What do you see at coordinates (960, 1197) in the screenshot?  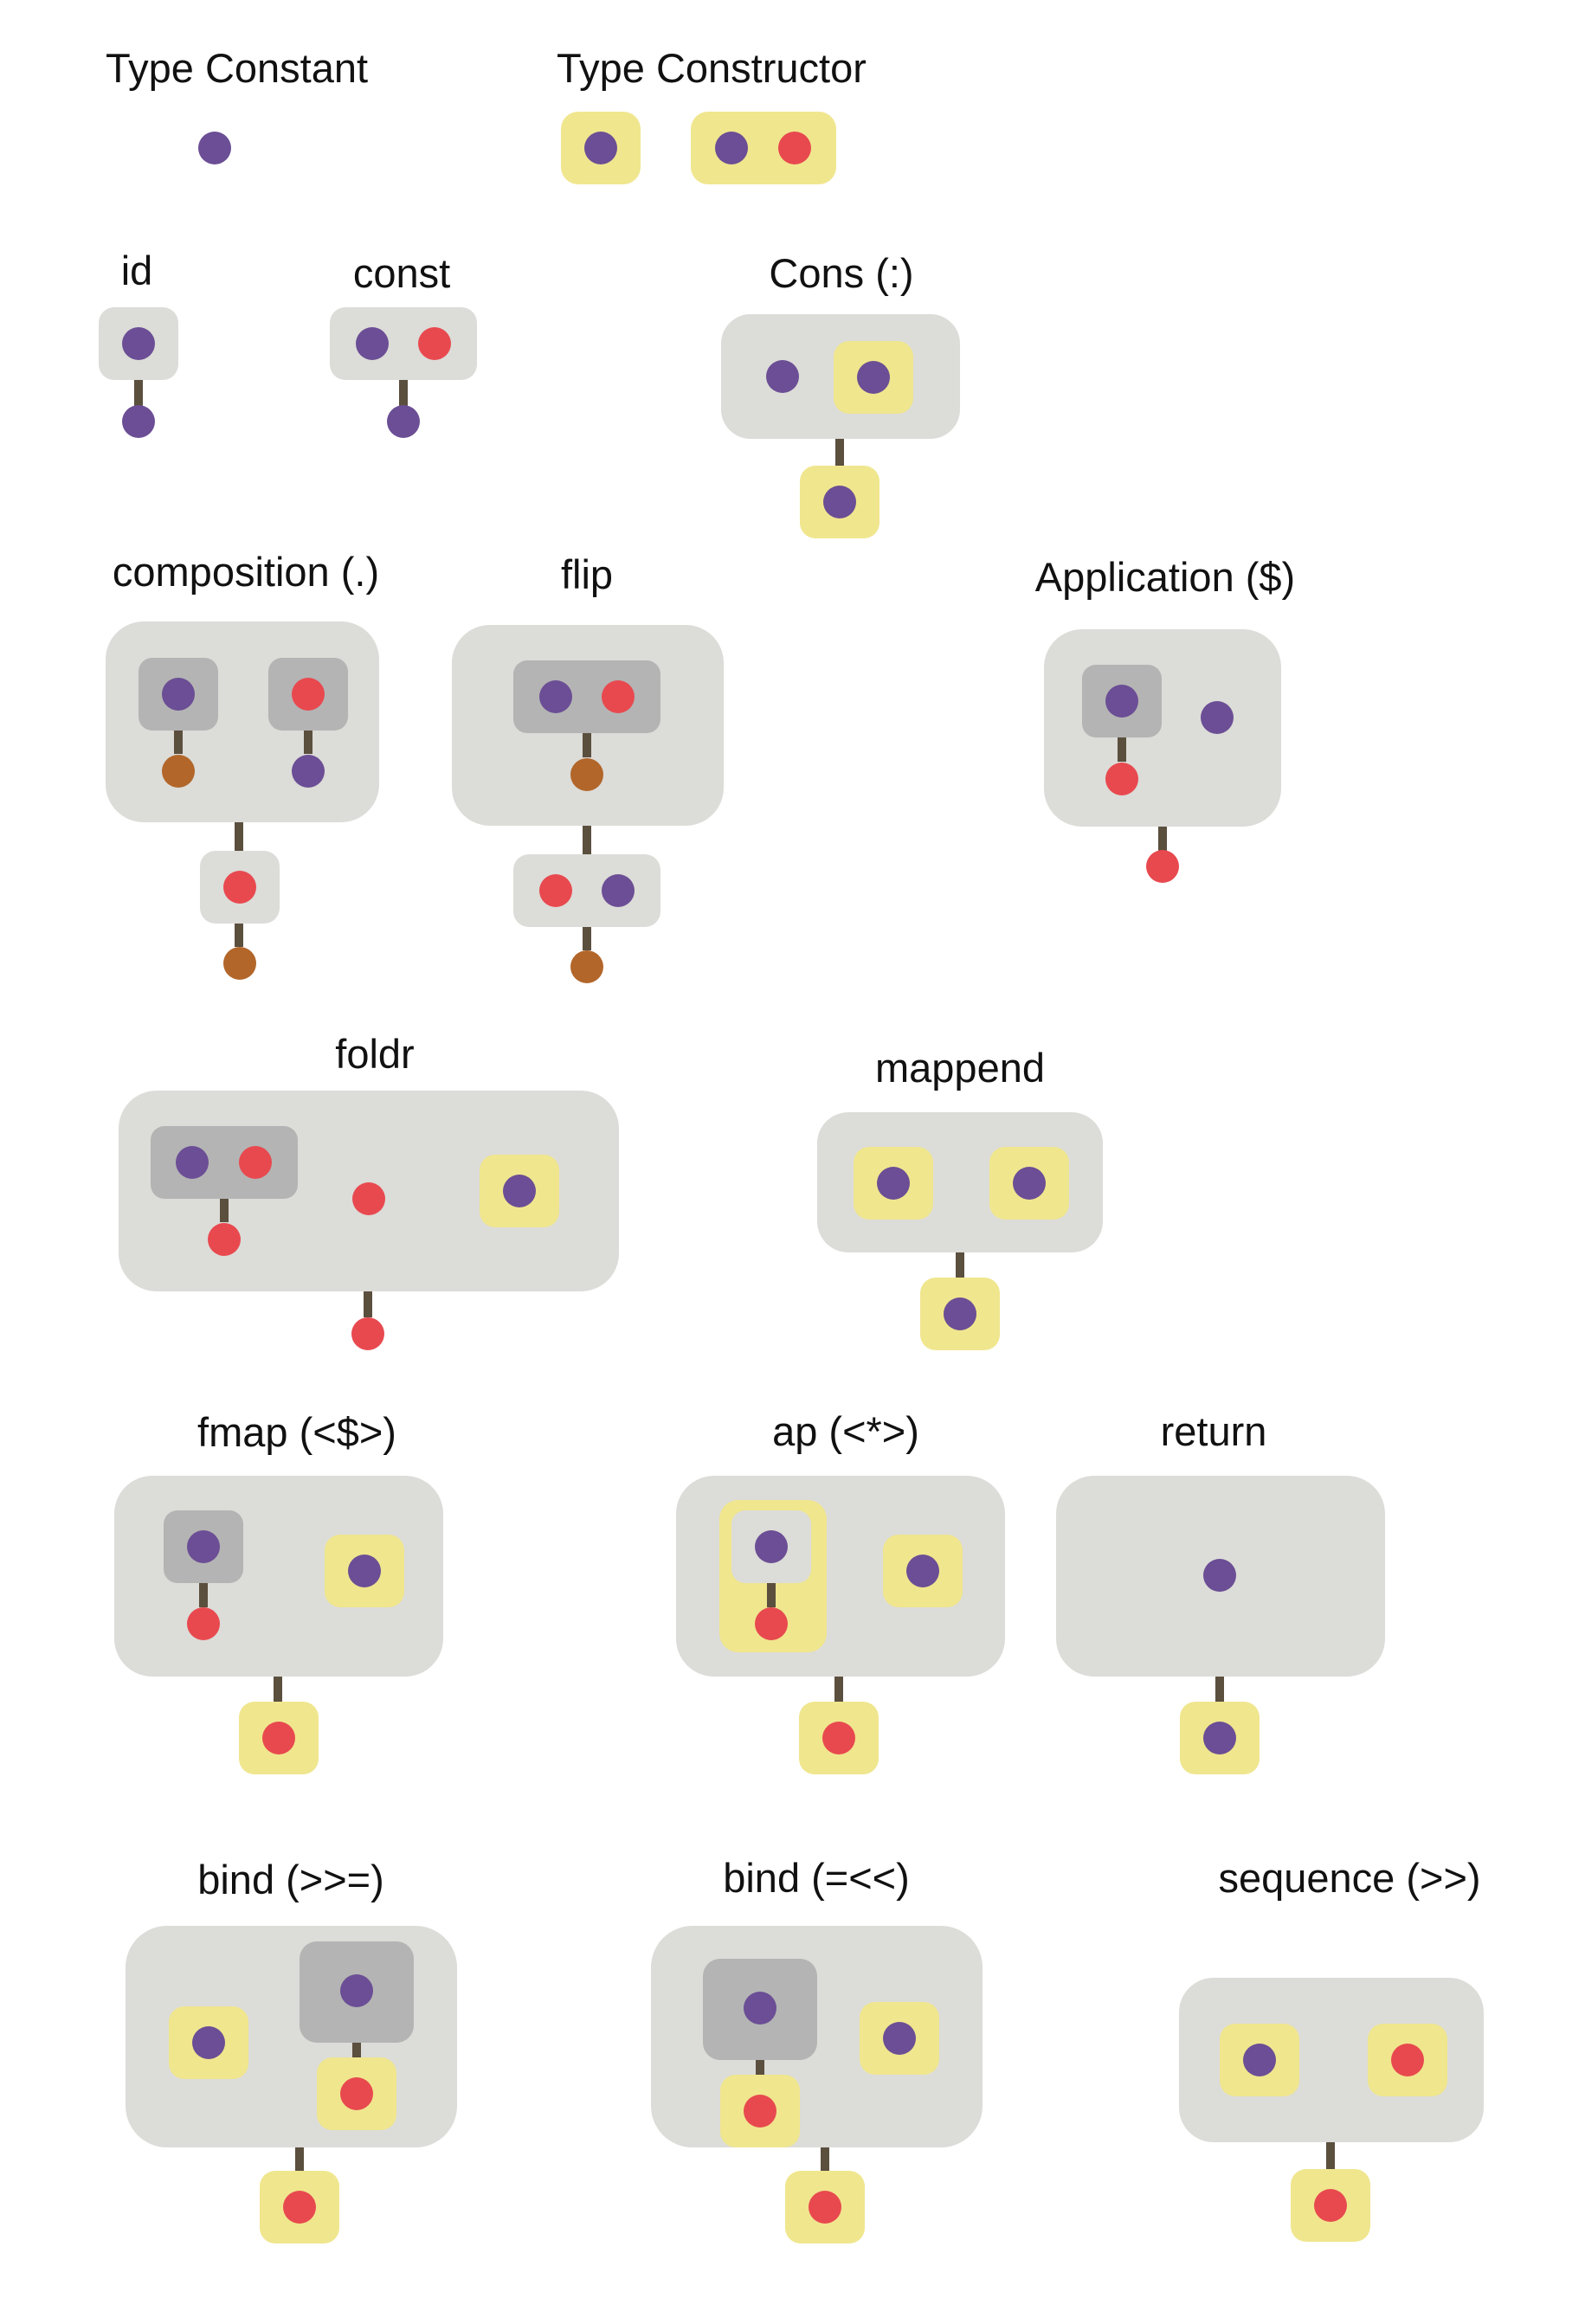 I see `diagram-mappend: mappend` at bounding box center [960, 1197].